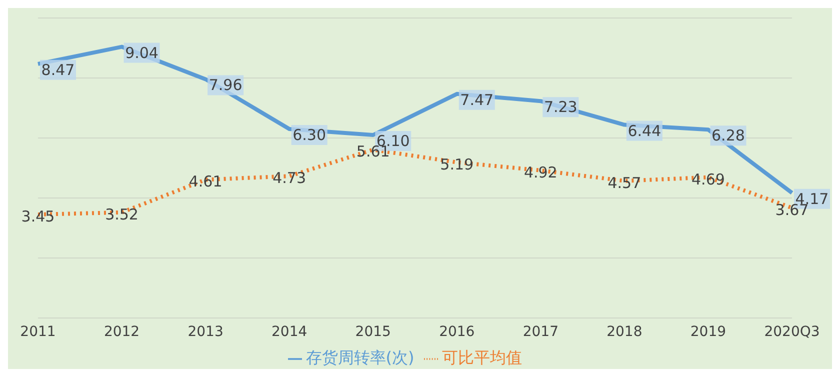  I want to click on legend-label: 存货周转率(次), so click(360, 357).